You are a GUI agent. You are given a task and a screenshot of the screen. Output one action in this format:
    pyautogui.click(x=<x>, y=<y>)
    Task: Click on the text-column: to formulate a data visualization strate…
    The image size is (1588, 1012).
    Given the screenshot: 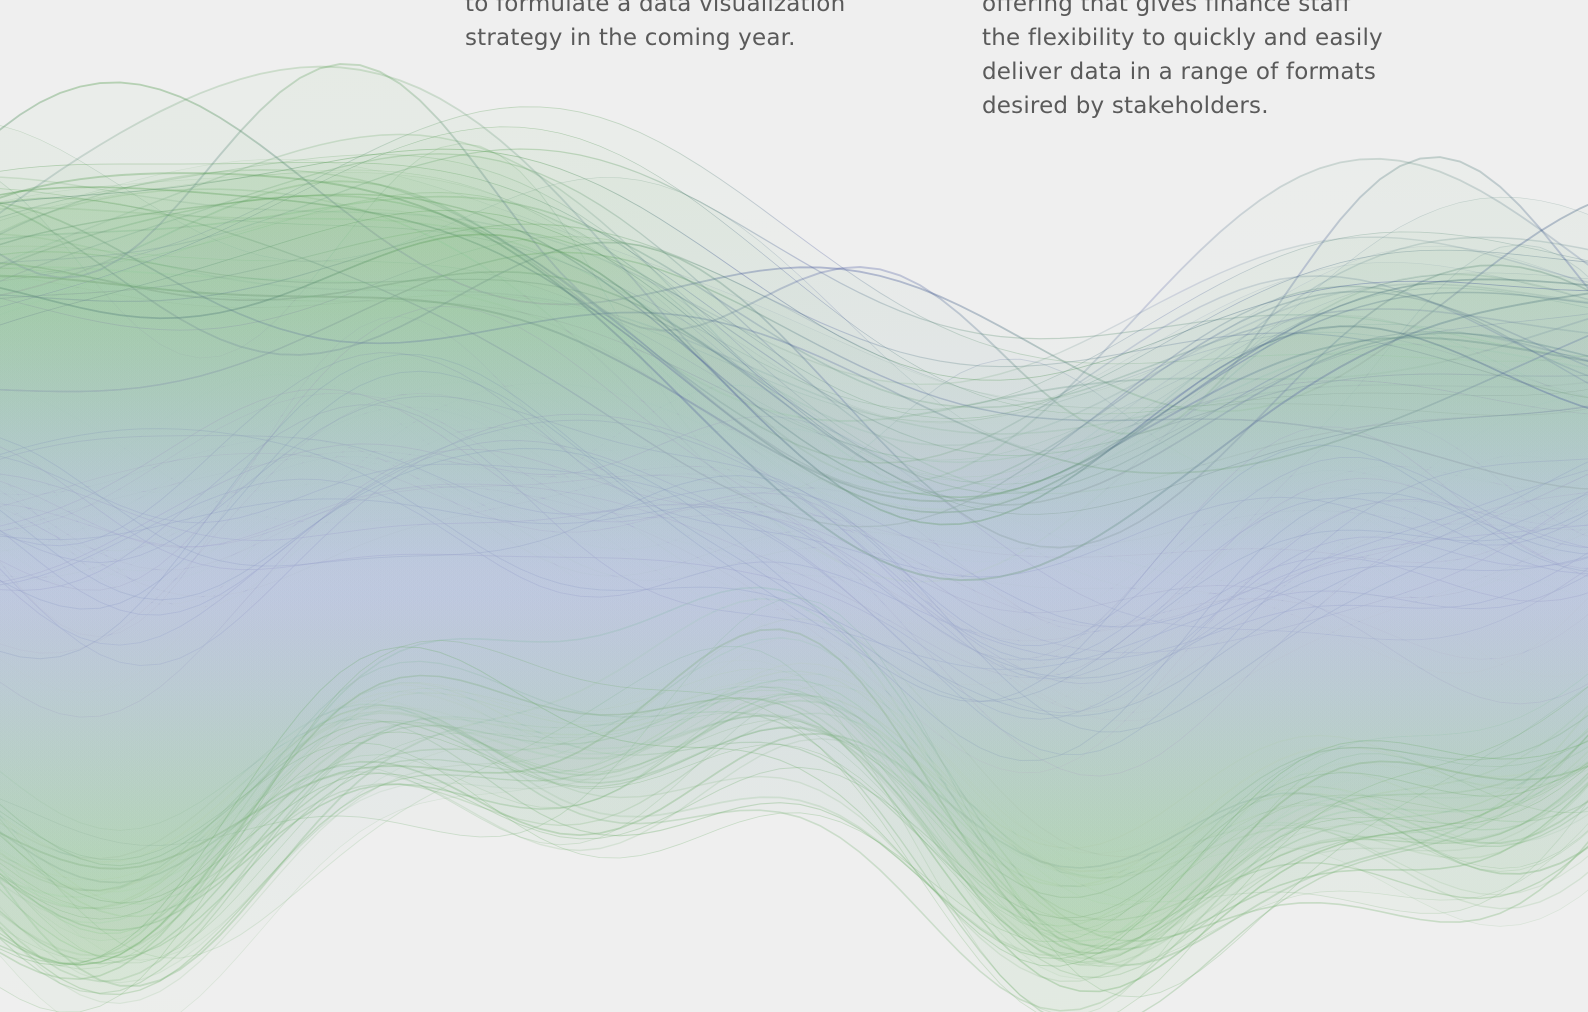 What is the action you would take?
    pyautogui.click(x=655, y=27)
    